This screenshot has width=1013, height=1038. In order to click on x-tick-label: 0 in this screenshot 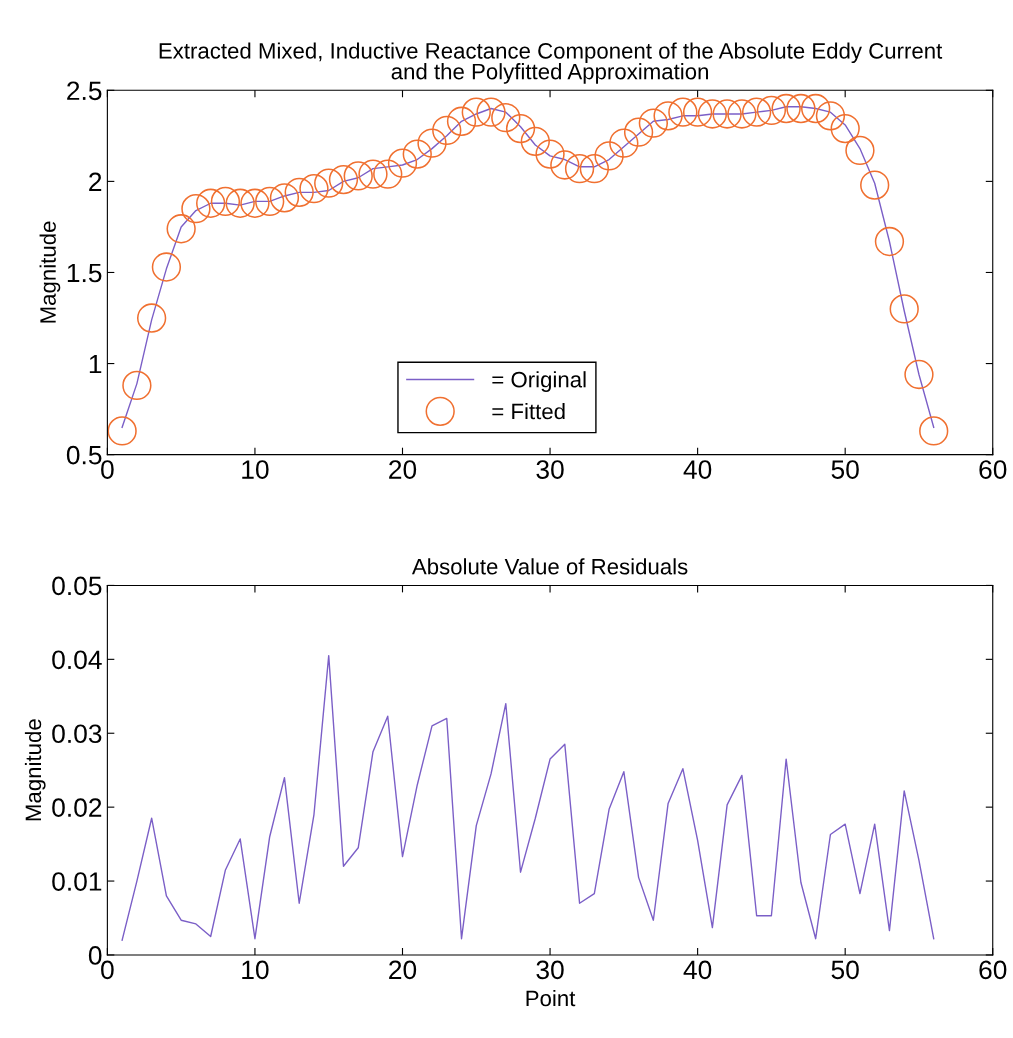, I will do `click(107, 469)`.